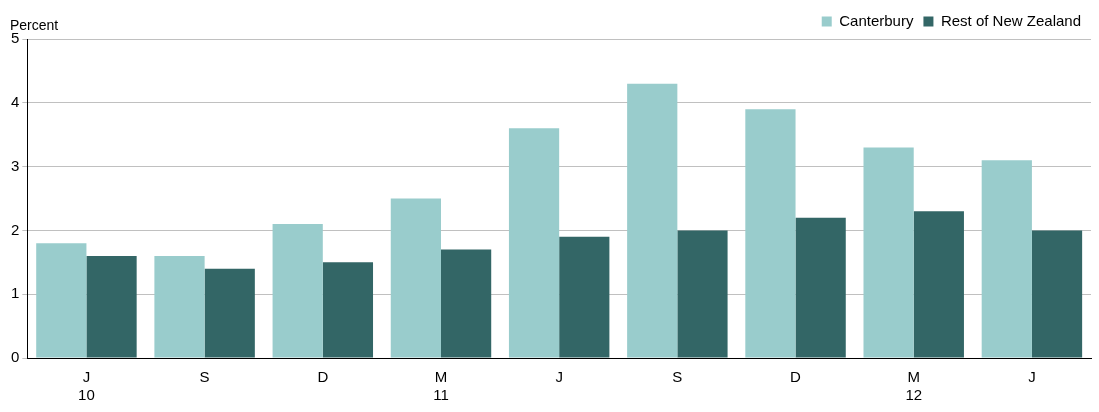 The height and width of the screenshot is (412, 1099). I want to click on x-tick-label: M 11, so click(441, 386).